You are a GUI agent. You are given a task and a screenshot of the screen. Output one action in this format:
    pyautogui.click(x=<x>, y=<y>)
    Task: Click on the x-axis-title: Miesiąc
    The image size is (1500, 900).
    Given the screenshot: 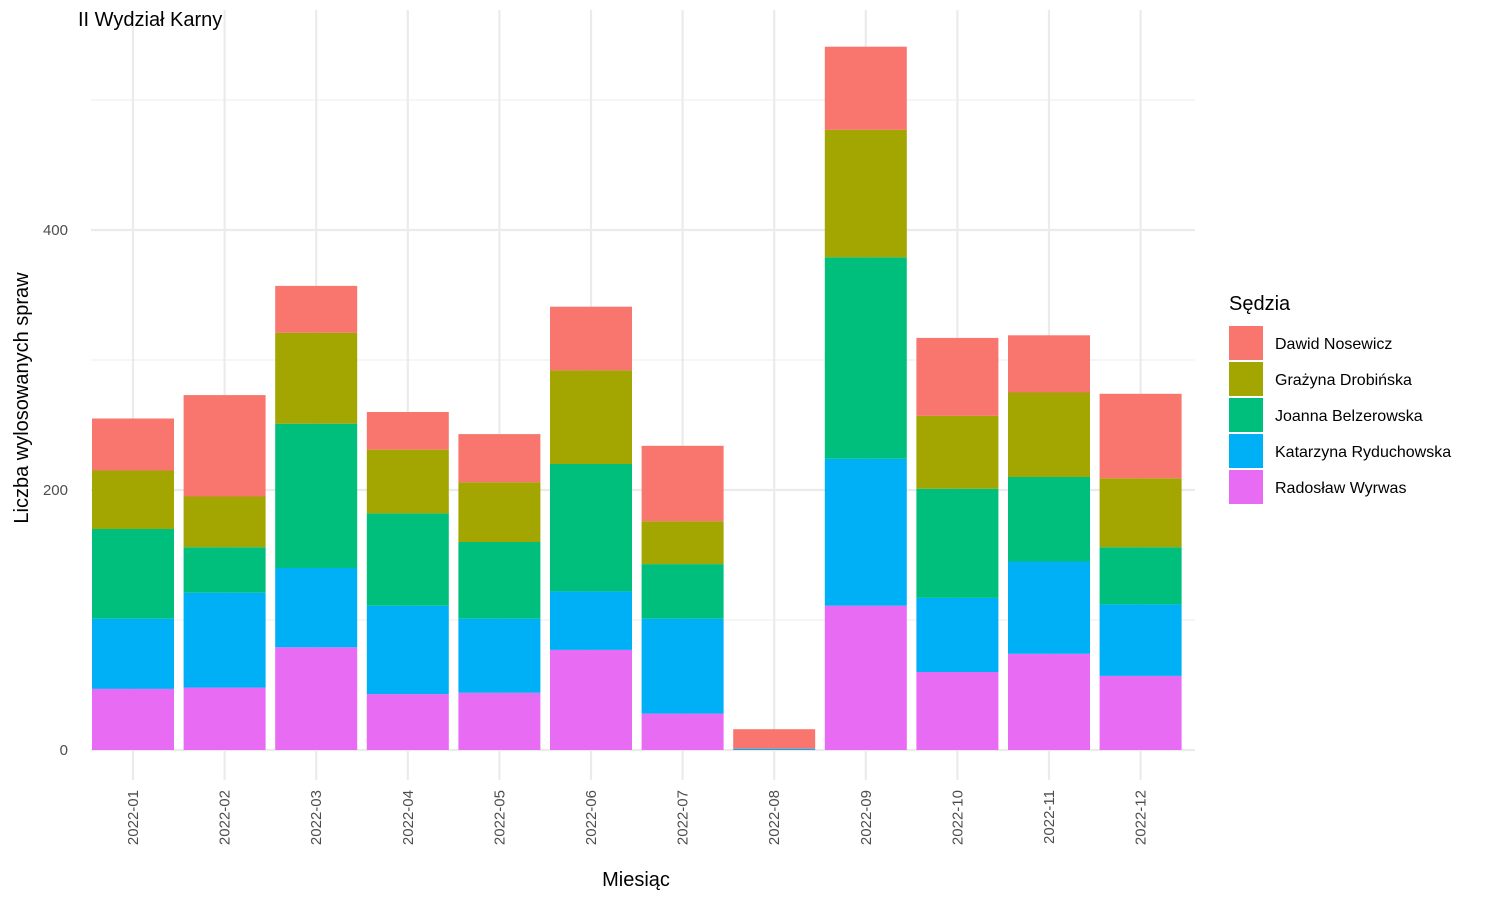 What is the action you would take?
    pyautogui.click(x=636, y=880)
    